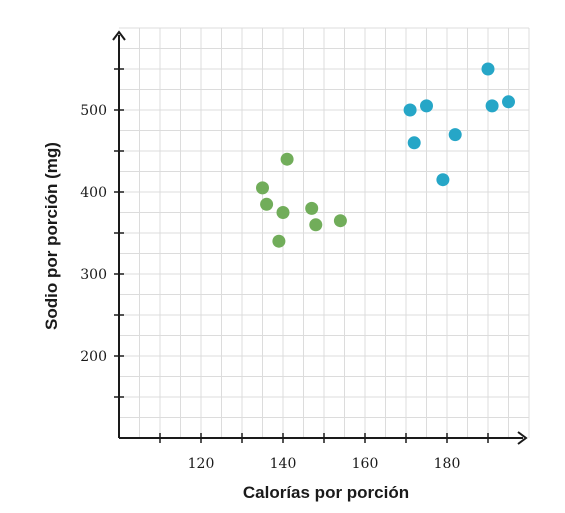 Image resolution: width=565 pixels, height=513 pixels. I want to click on y-tick-label: 400, so click(93, 193).